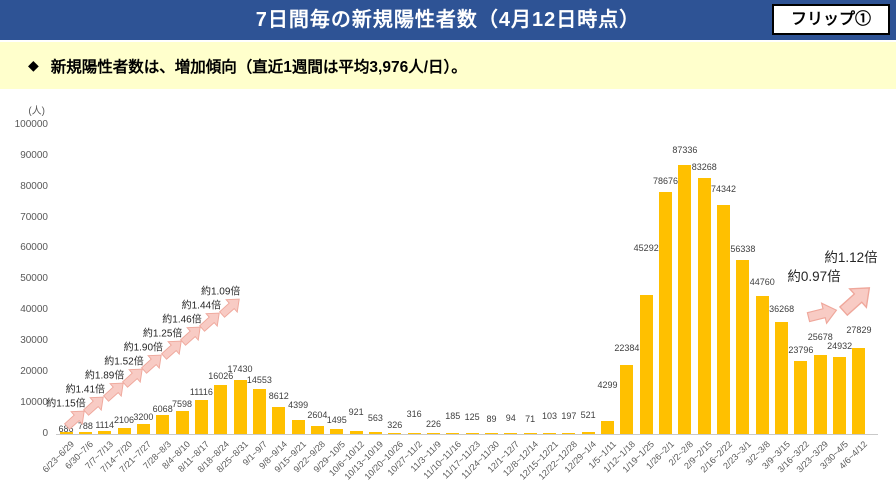 The height and width of the screenshot is (504, 896). Describe the element at coordinates (472, 417) in the screenshot. I see `bar-value-label: 125` at that location.